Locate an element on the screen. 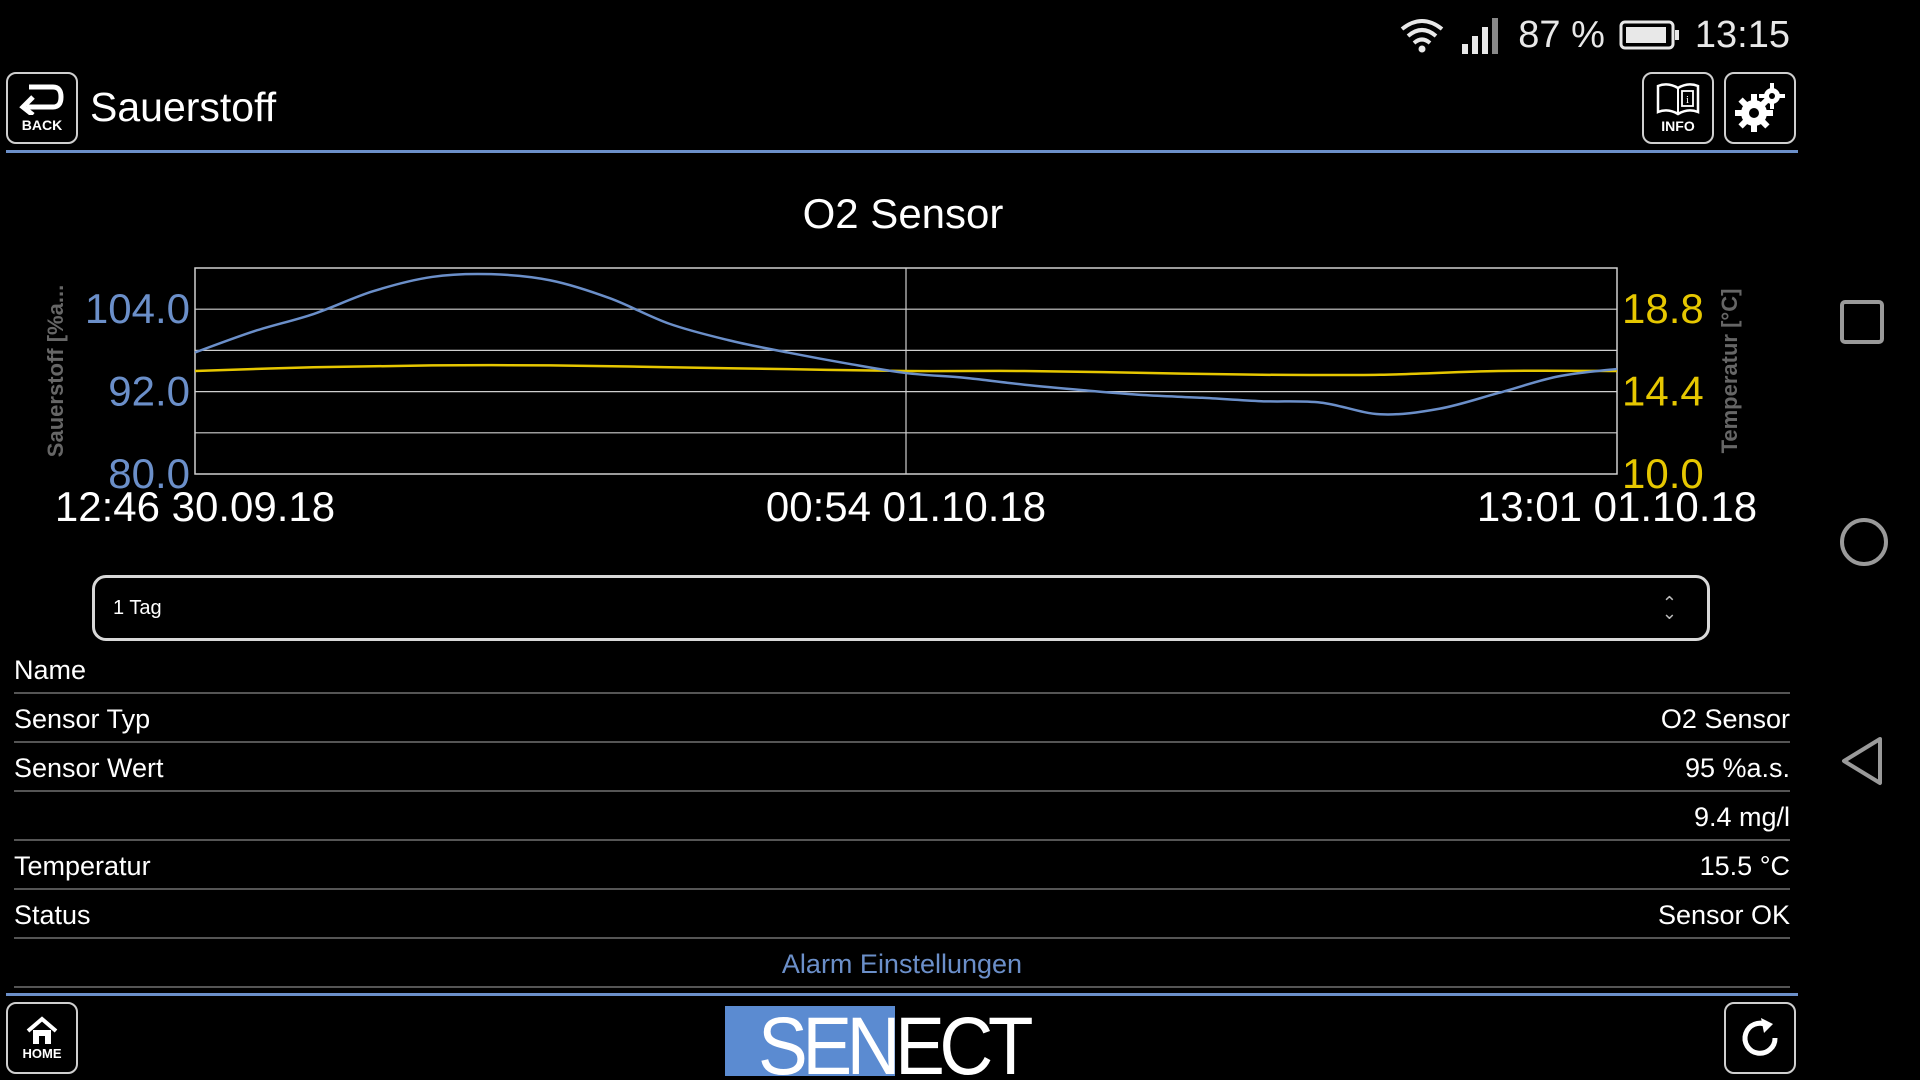 Image resolution: width=1920 pixels, height=1080 pixels. select-chevron-icon: ⌃ ⌄ is located at coordinates (1669, 608).